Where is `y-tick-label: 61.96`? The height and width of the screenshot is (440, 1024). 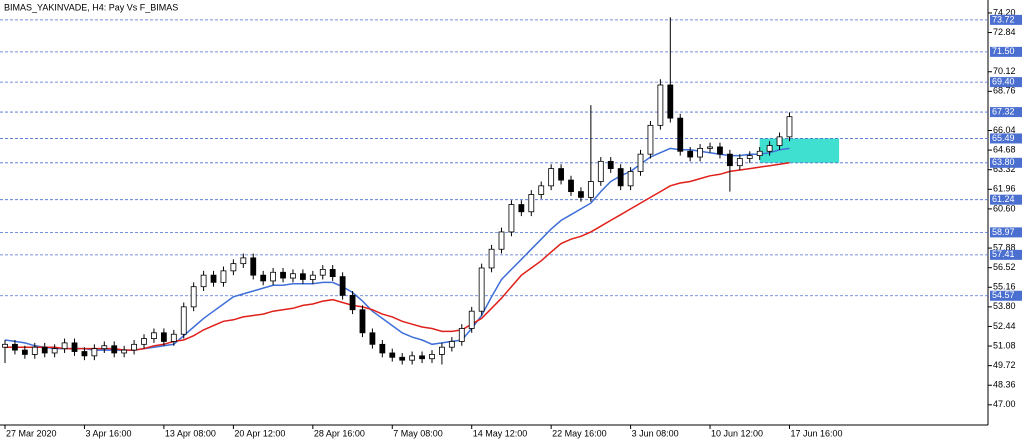 y-tick-label: 61.96 is located at coordinates (1004, 189).